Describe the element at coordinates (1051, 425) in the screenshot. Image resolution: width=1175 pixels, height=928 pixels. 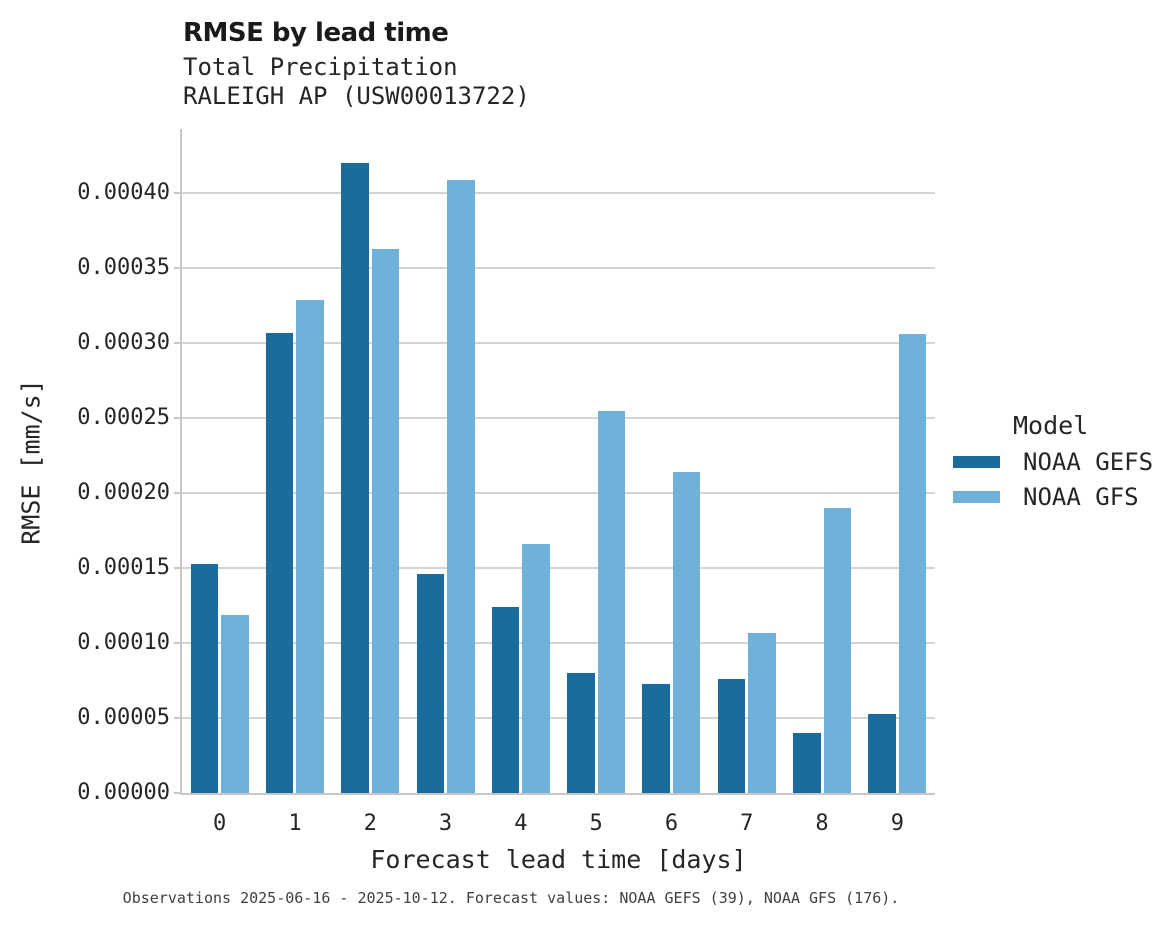
I see `legend-title: Model` at that location.